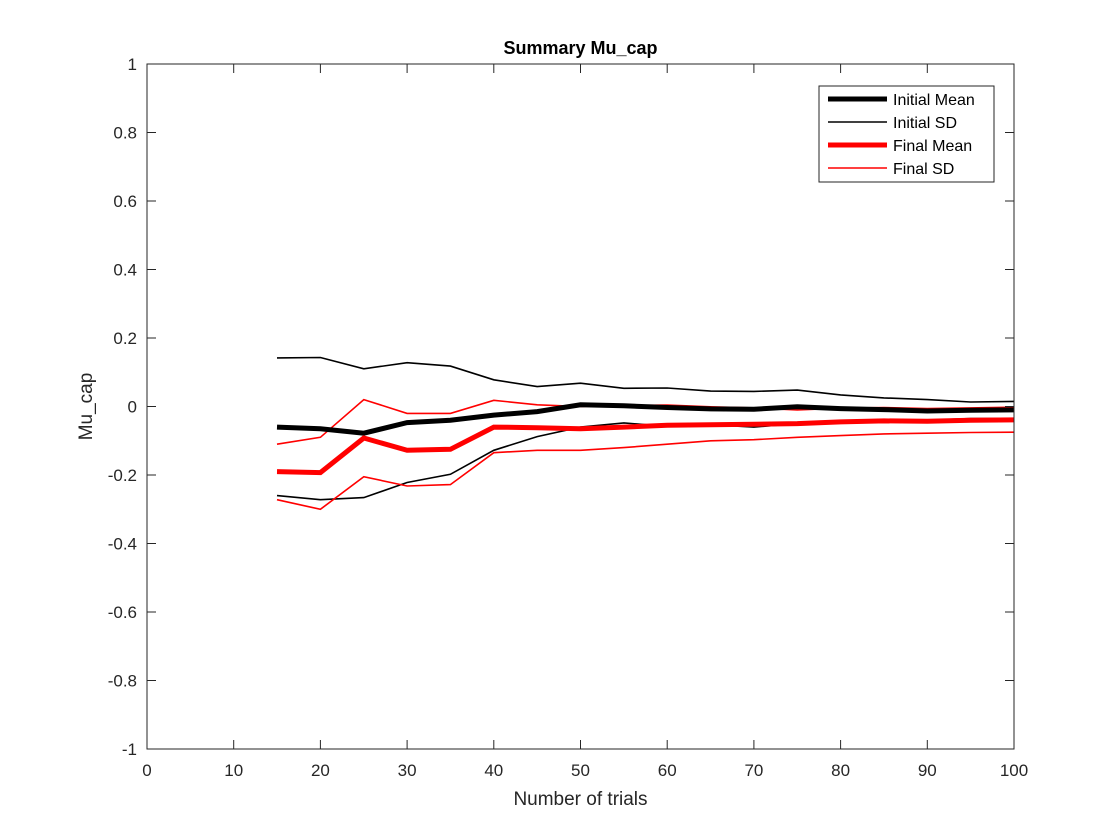 The height and width of the screenshot is (840, 1120). What do you see at coordinates (580, 770) in the screenshot?
I see `x-tick-label: 50` at bounding box center [580, 770].